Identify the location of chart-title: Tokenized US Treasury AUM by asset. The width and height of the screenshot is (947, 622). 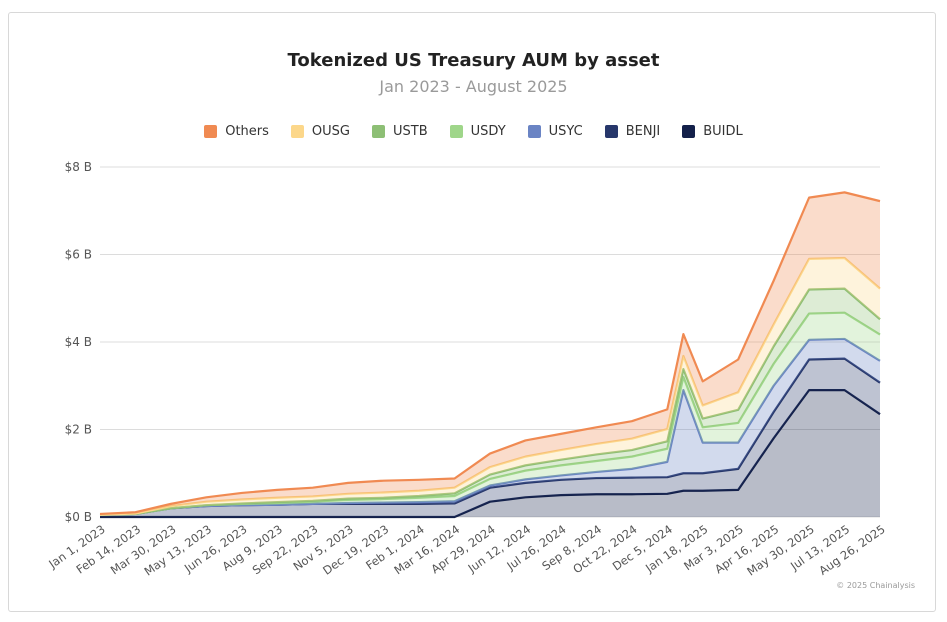
(473, 60).